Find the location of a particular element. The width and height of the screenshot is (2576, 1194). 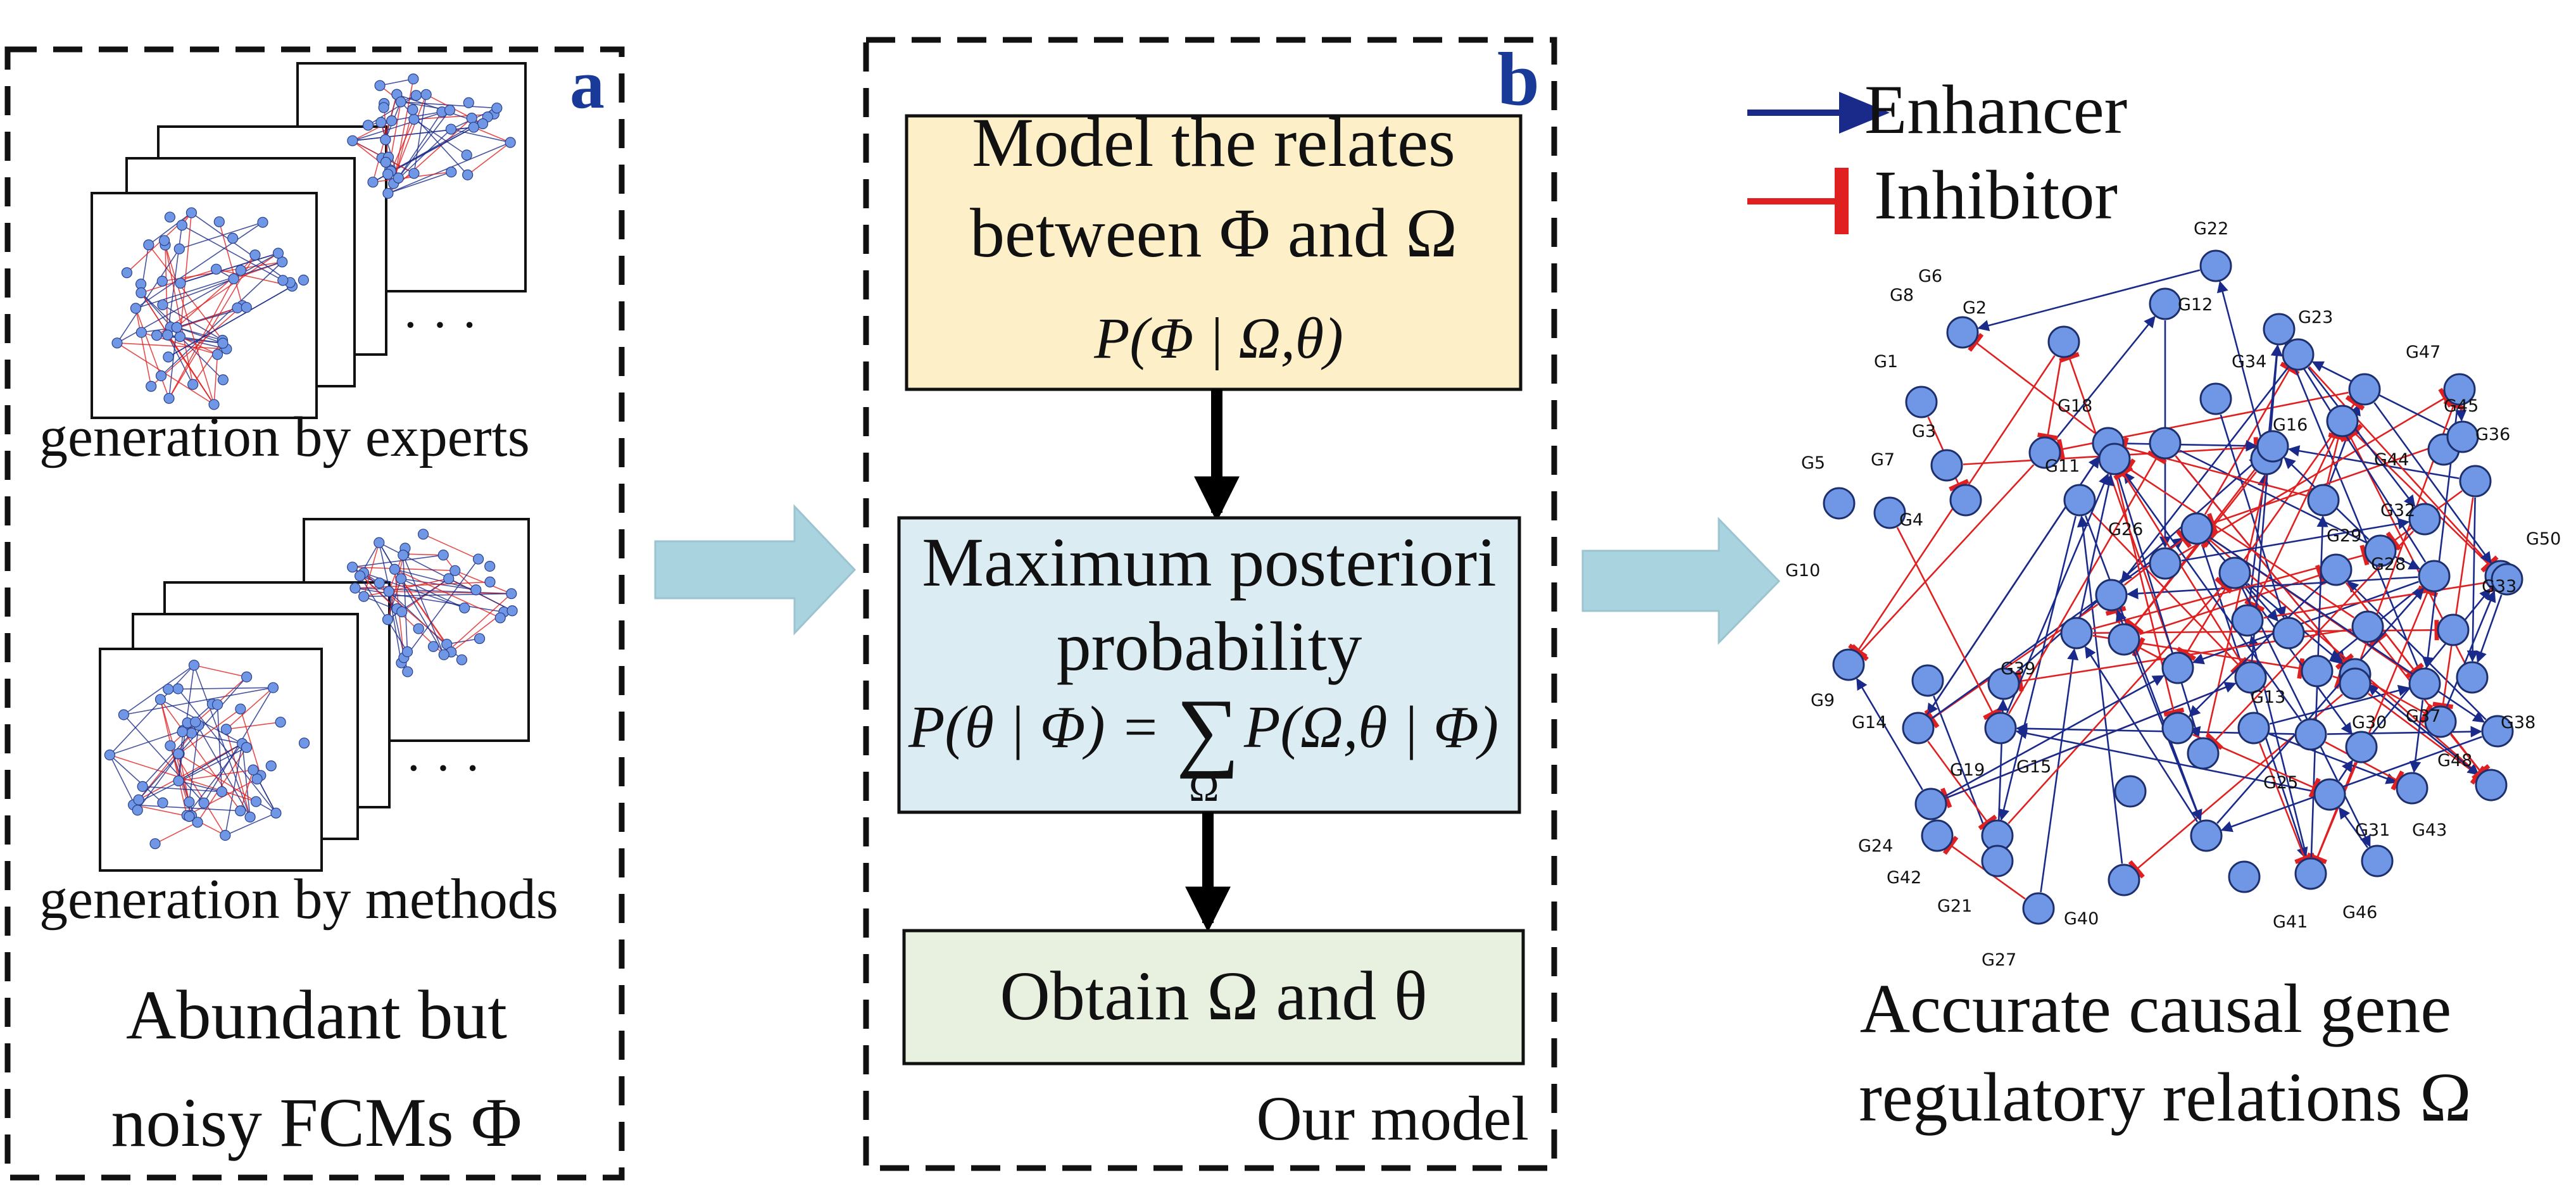

gene-label: G30 is located at coordinates (2369, 722).